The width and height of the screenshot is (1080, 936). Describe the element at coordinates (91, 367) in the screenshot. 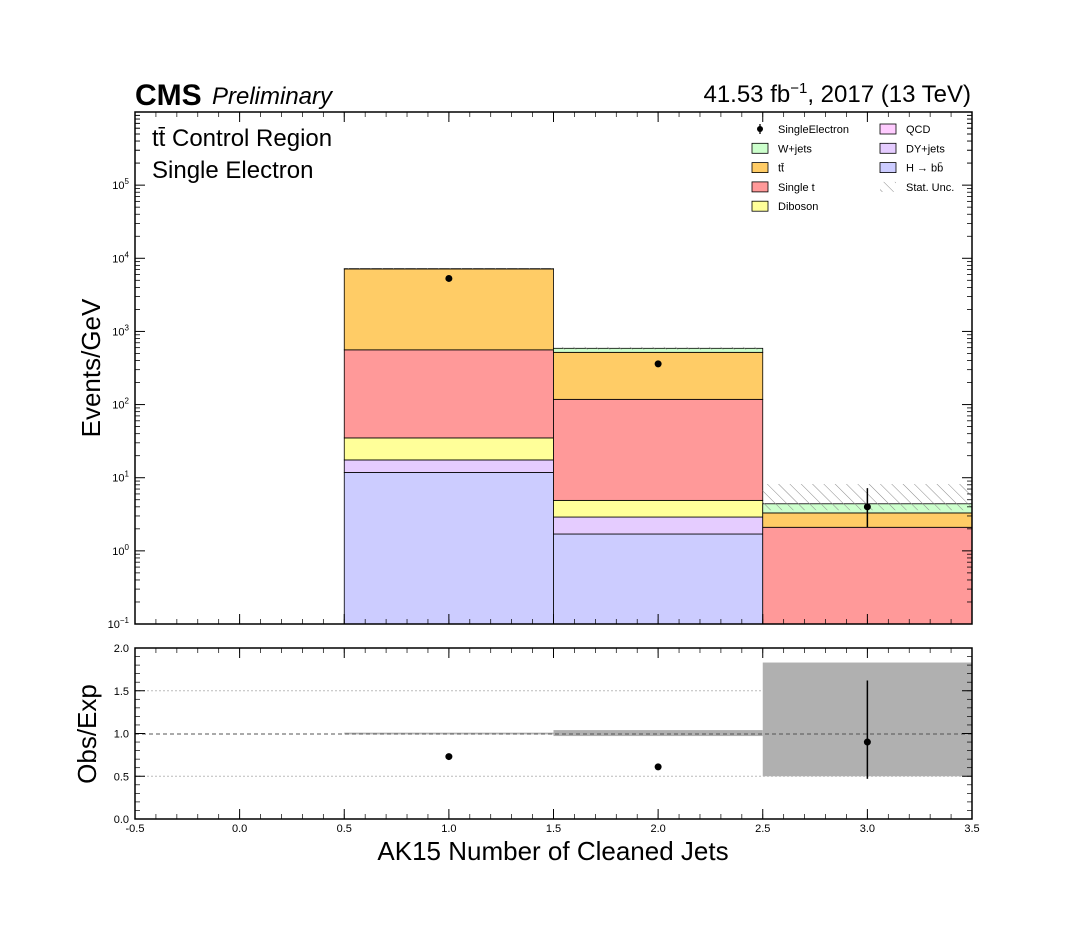

I see `y-axis-label: Events/GeV` at that location.